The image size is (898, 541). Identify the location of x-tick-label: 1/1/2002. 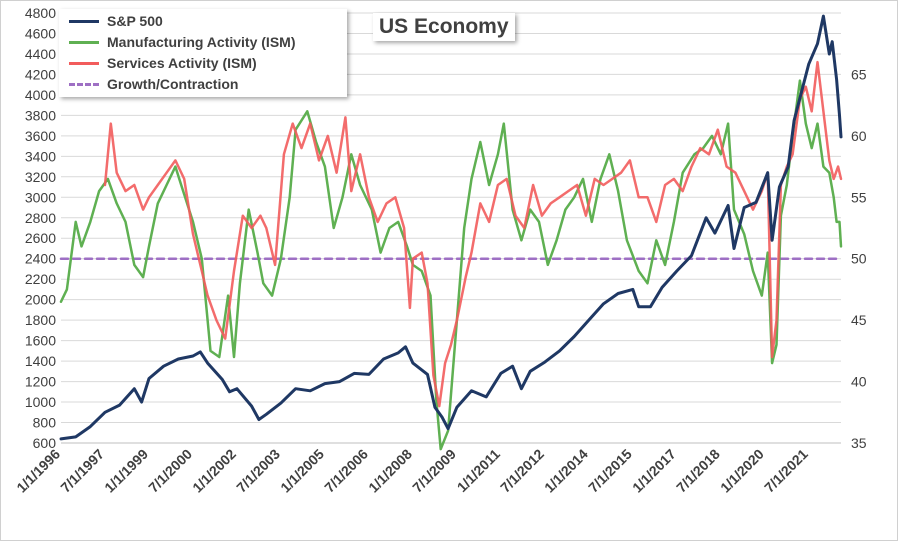
(214, 471).